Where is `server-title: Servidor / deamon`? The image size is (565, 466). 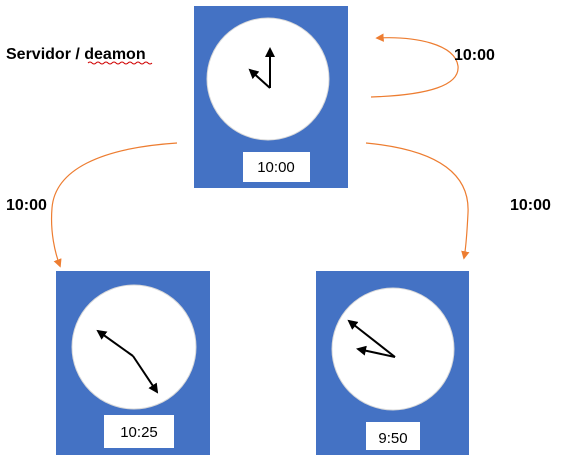
server-title: Servidor / deamon is located at coordinates (76, 54).